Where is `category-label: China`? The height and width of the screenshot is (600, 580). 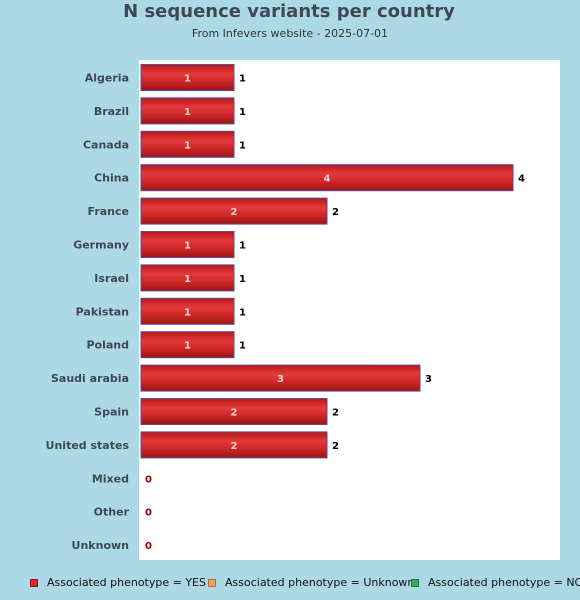
category-label: China is located at coordinates (111, 178).